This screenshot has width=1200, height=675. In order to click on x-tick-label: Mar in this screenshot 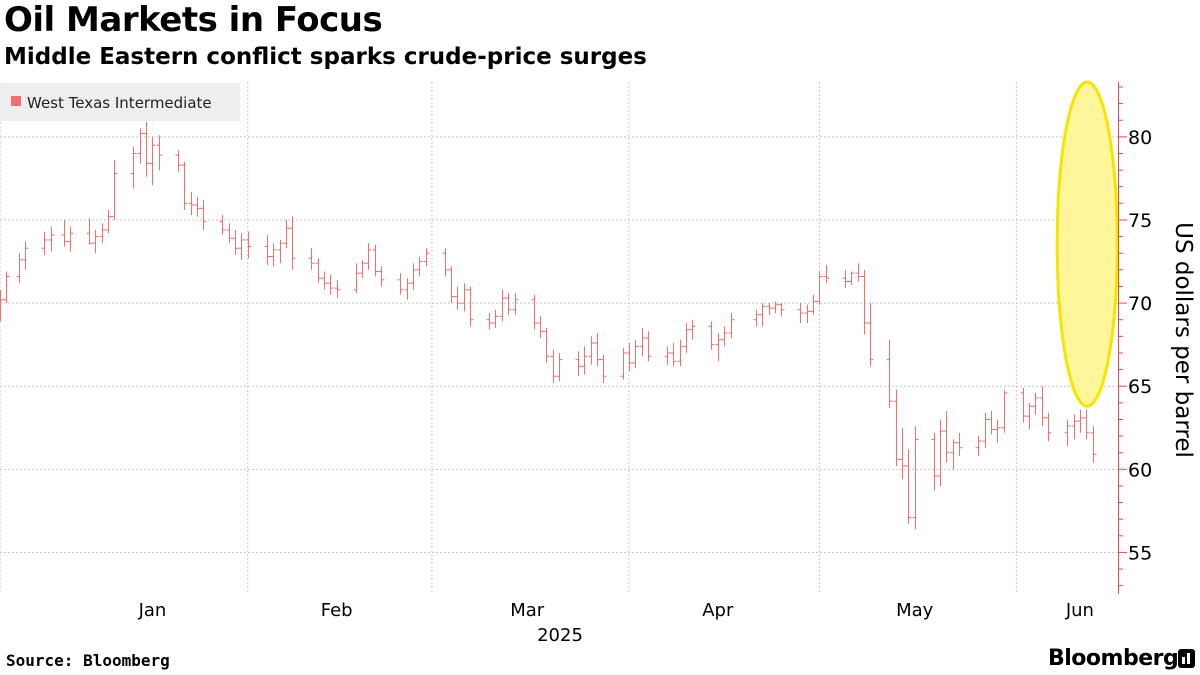, I will do `click(527, 610)`.